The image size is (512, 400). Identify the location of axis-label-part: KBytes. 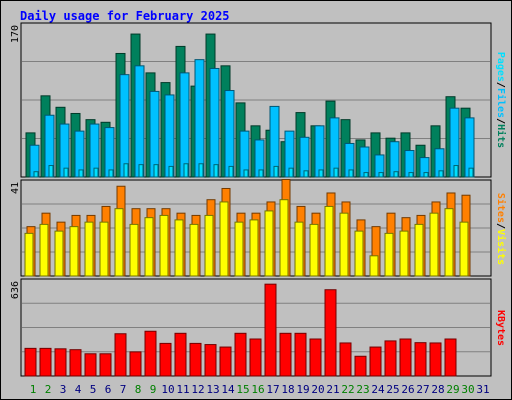
(500, 328).